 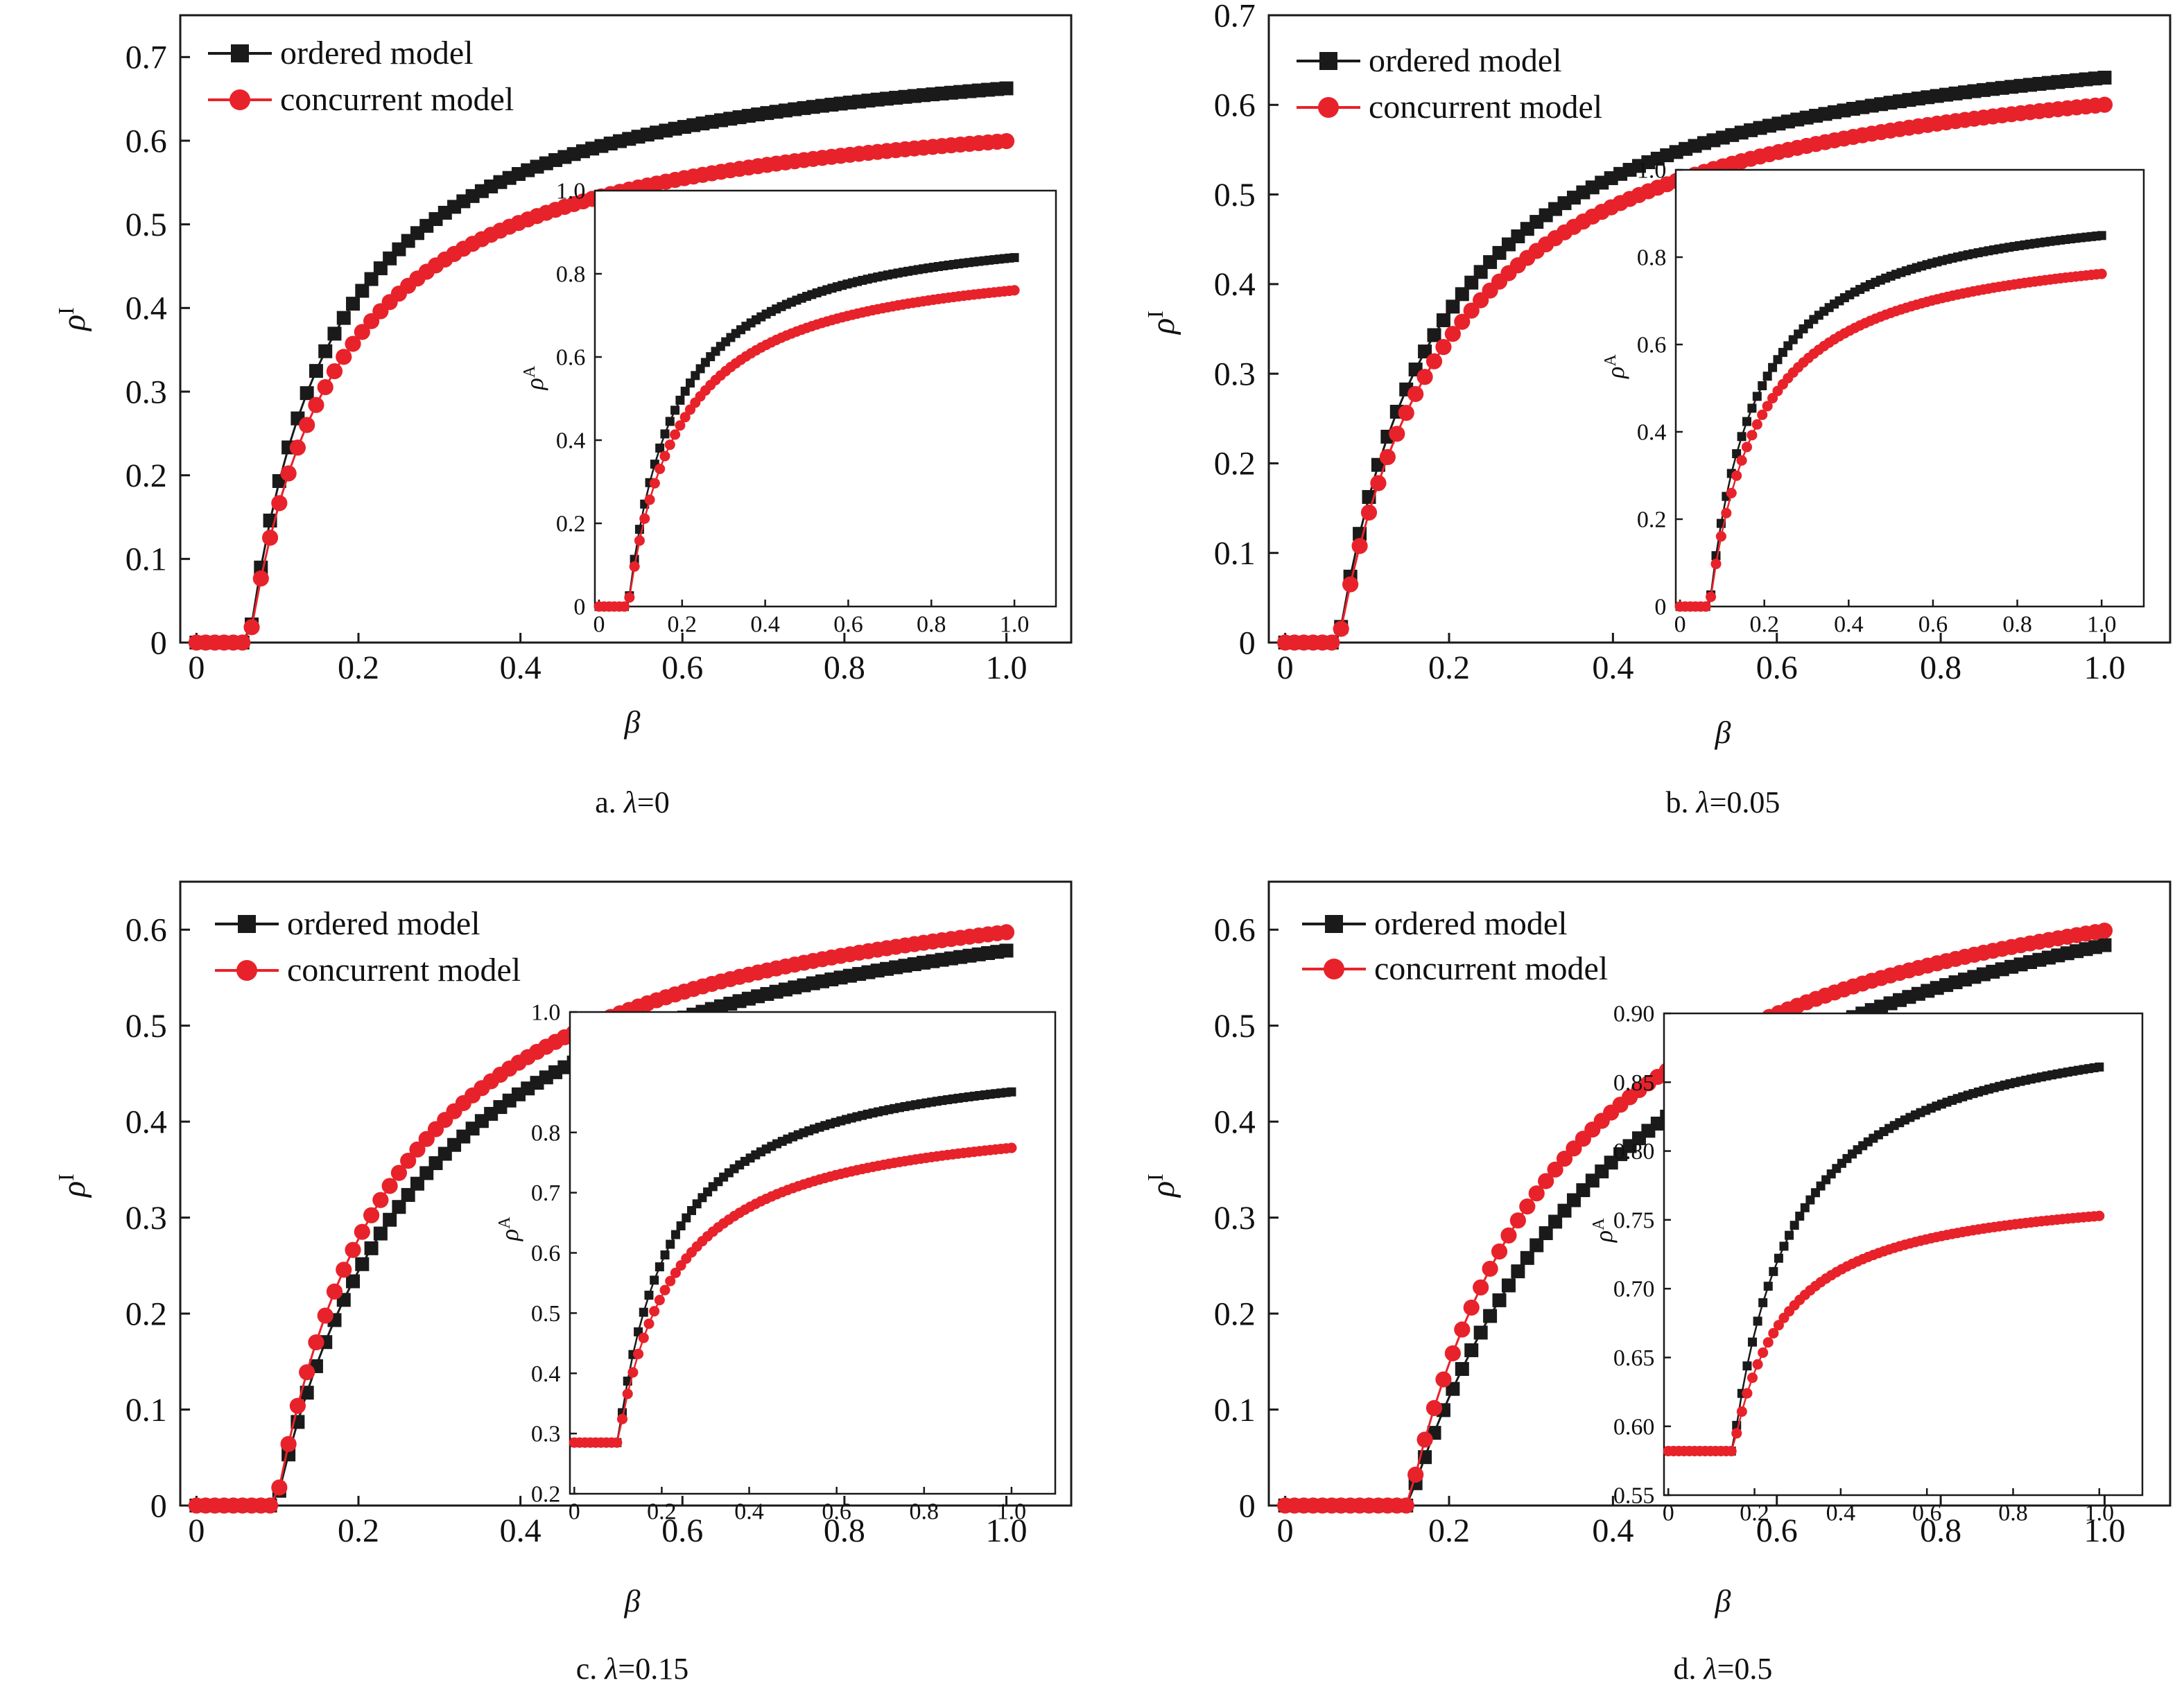 I want to click on inset-y-tick-label: 0.85, so click(x=1634, y=1083).